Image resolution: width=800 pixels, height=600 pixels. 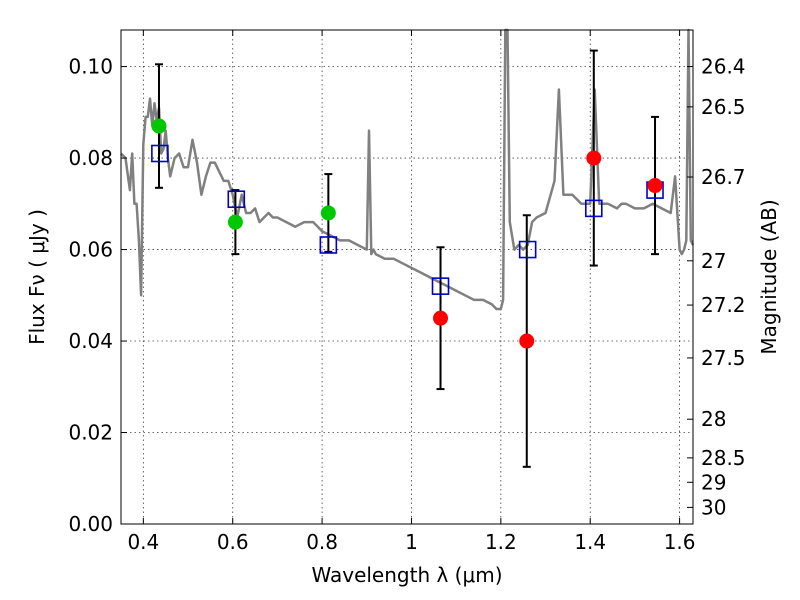 What do you see at coordinates (769, 276) in the screenshot?
I see `y2-axis-label: Magnitude (AB)` at bounding box center [769, 276].